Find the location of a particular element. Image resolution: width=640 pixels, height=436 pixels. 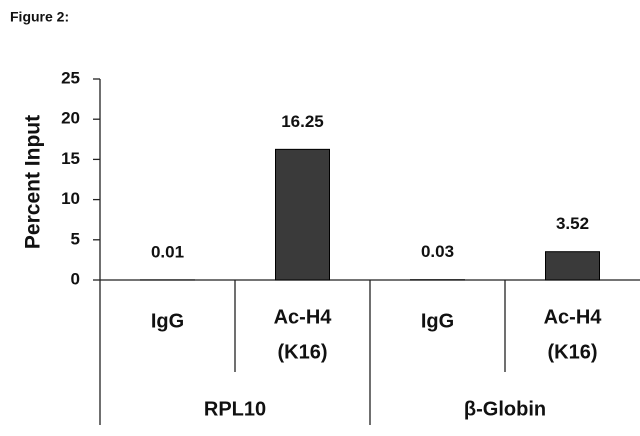

y-tick-label: 20 is located at coordinates (70, 118).